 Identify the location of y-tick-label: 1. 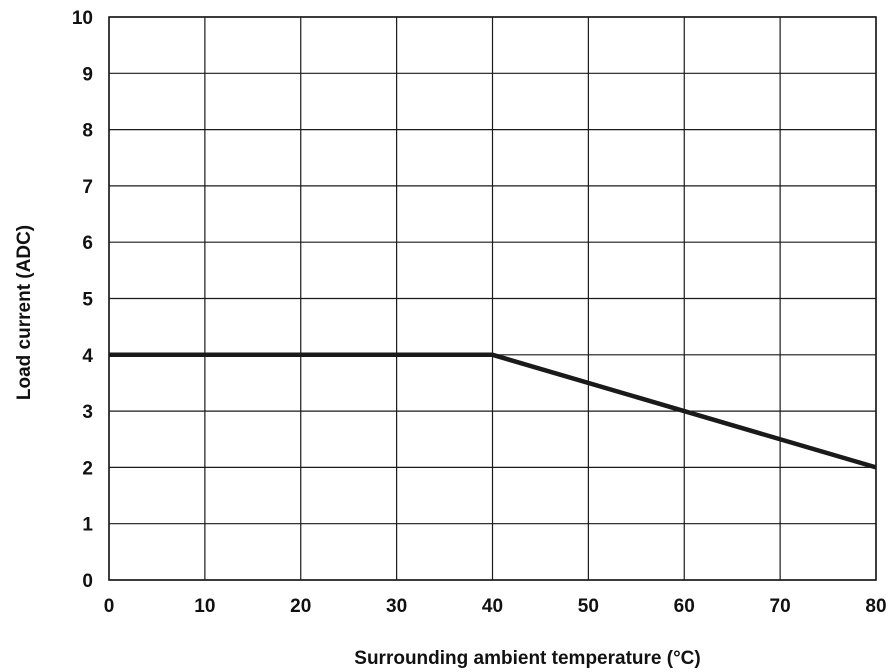
(87, 525).